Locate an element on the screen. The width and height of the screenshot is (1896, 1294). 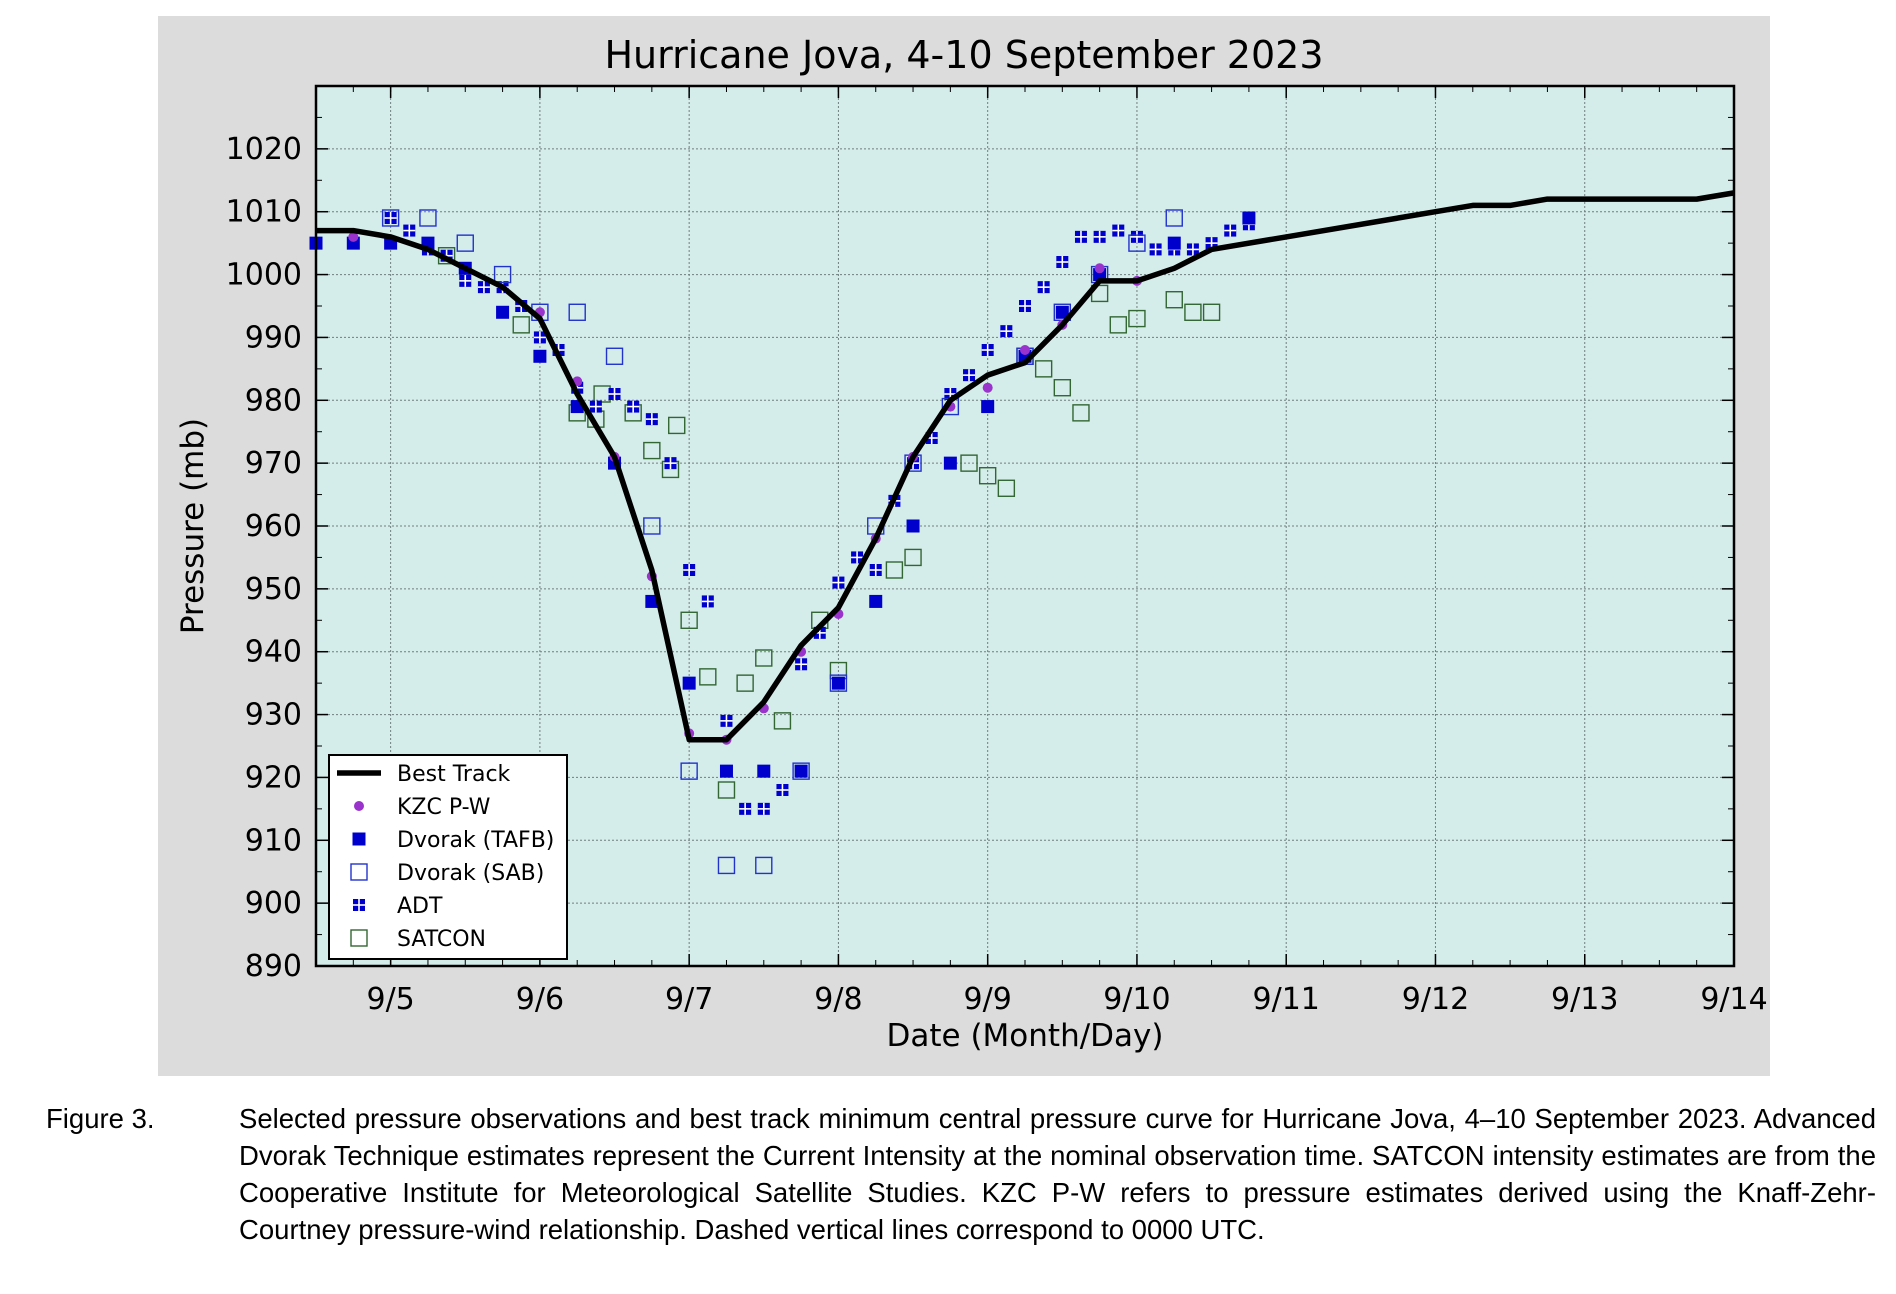
legend-label-best-track: Best Track is located at coordinates (454, 774).